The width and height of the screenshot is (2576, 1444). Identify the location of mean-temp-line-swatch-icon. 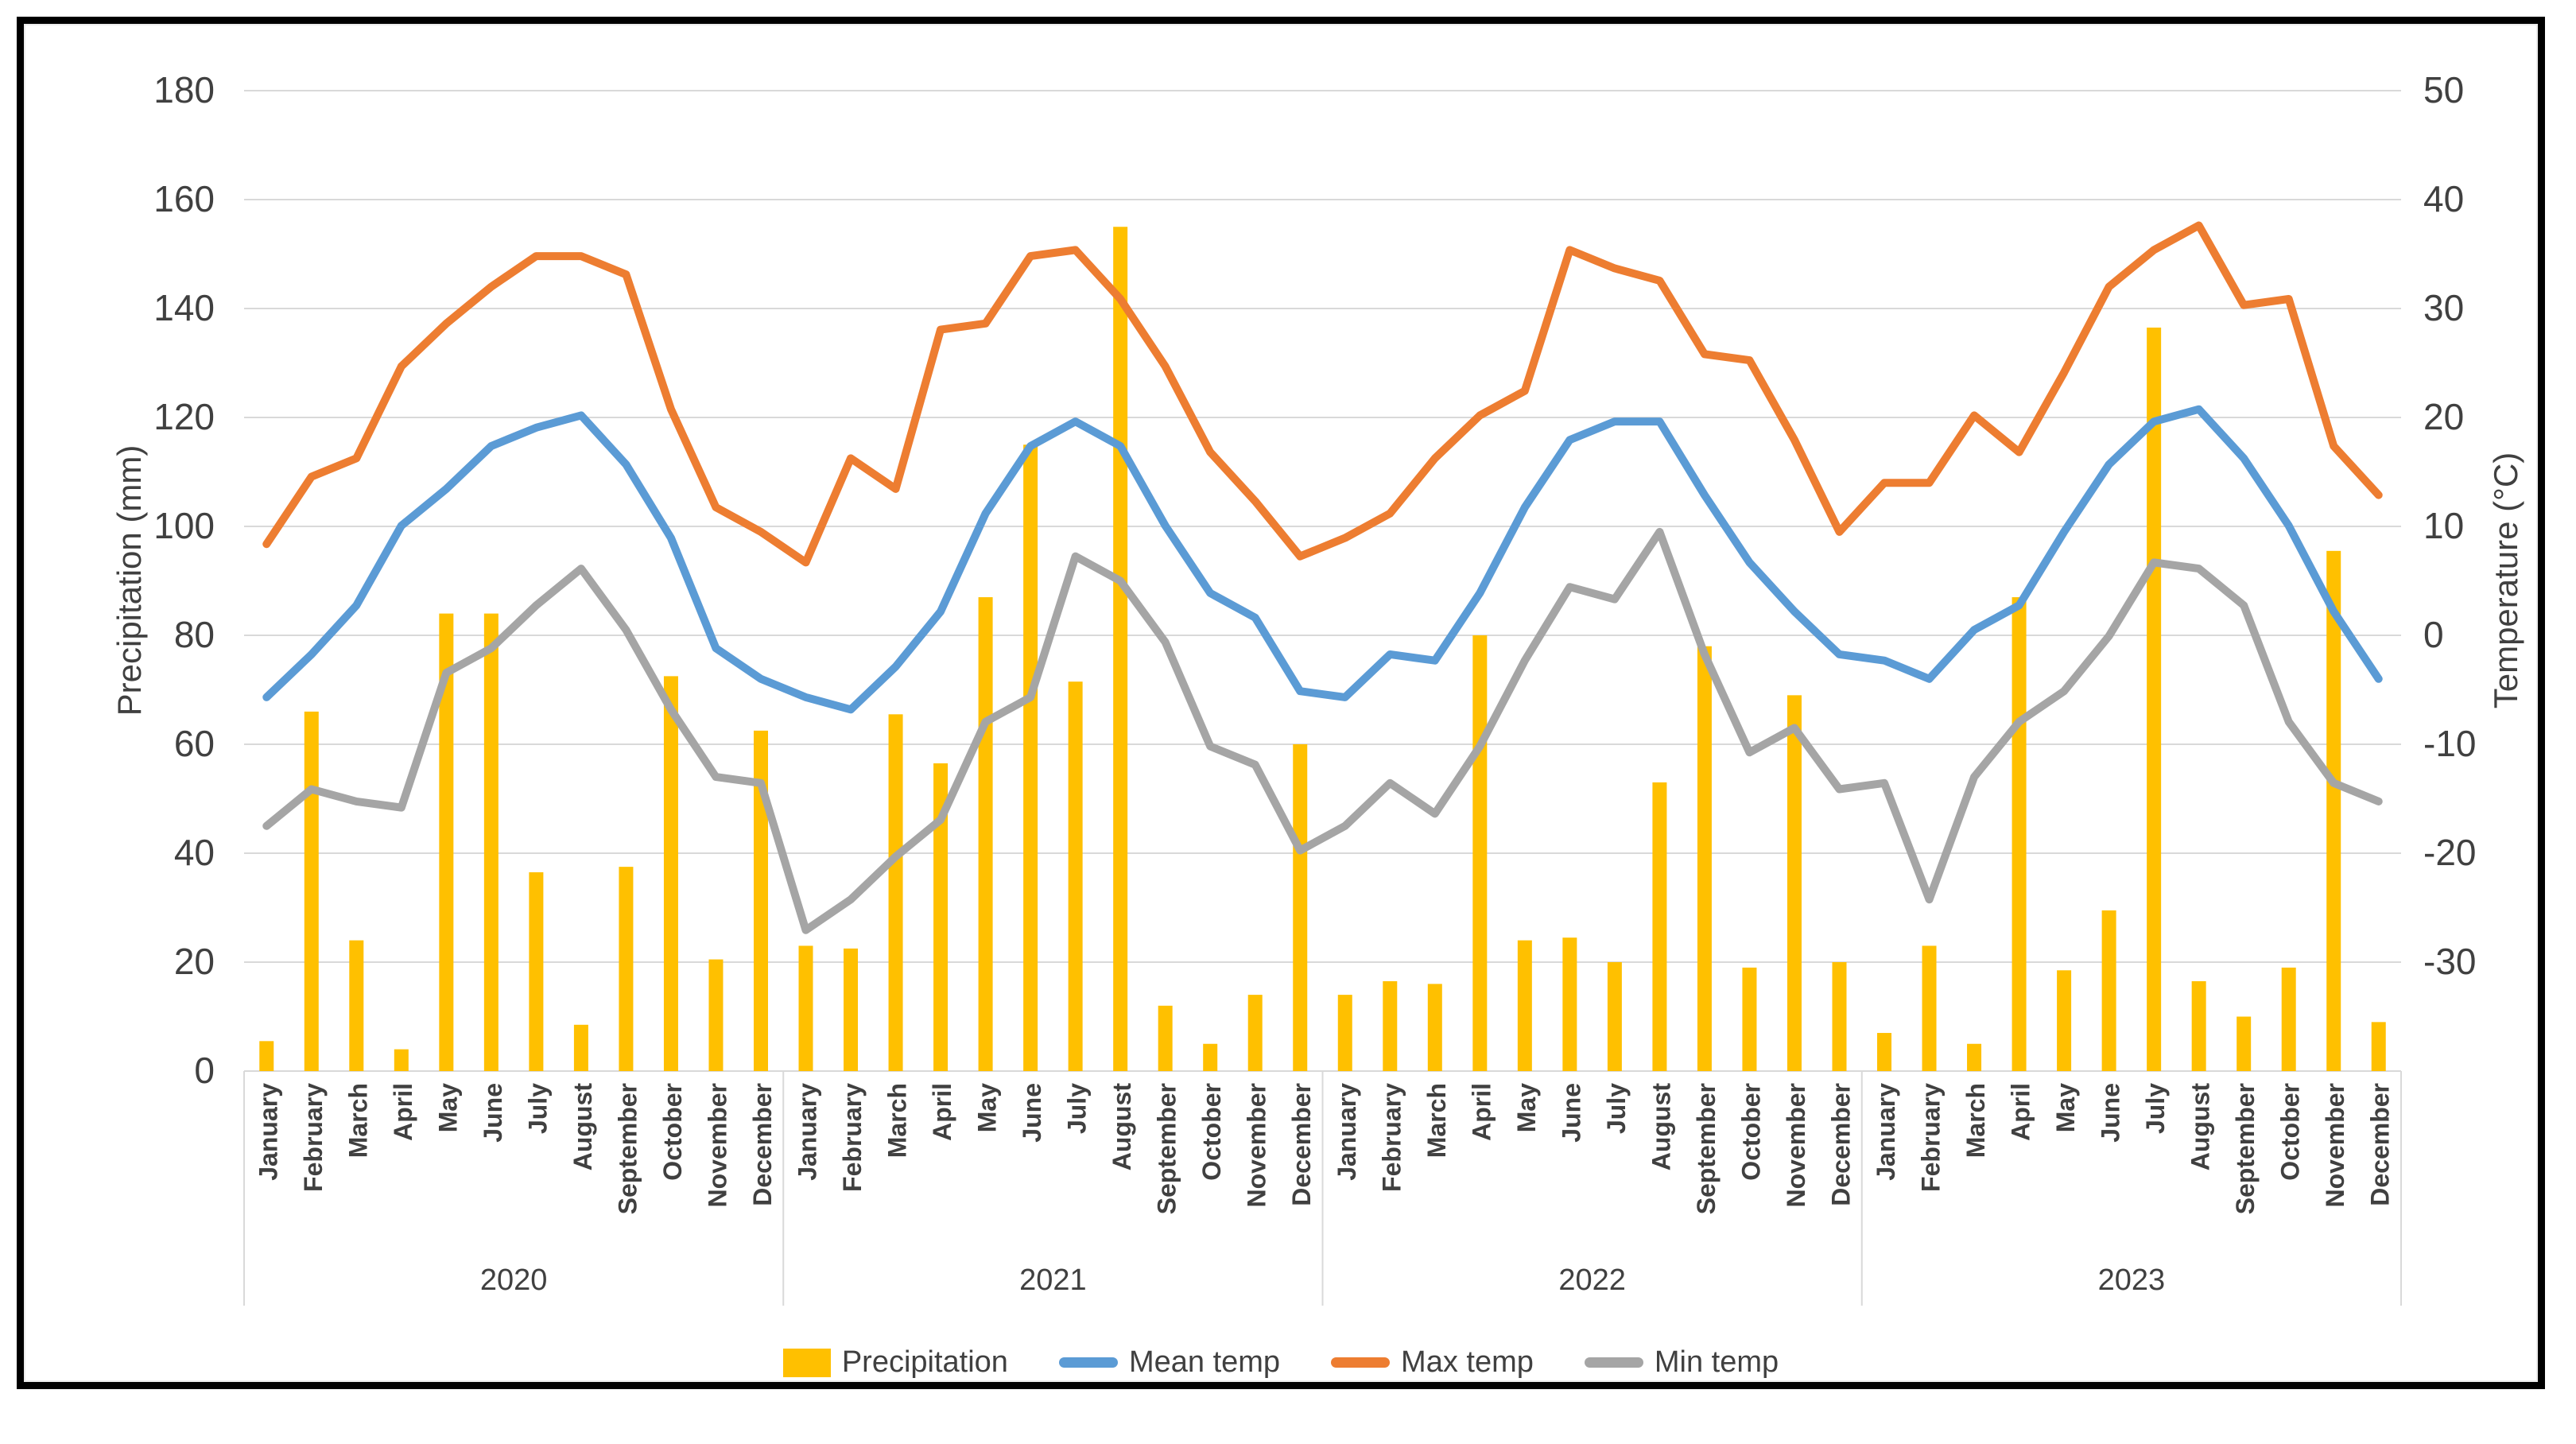
(1088, 1362).